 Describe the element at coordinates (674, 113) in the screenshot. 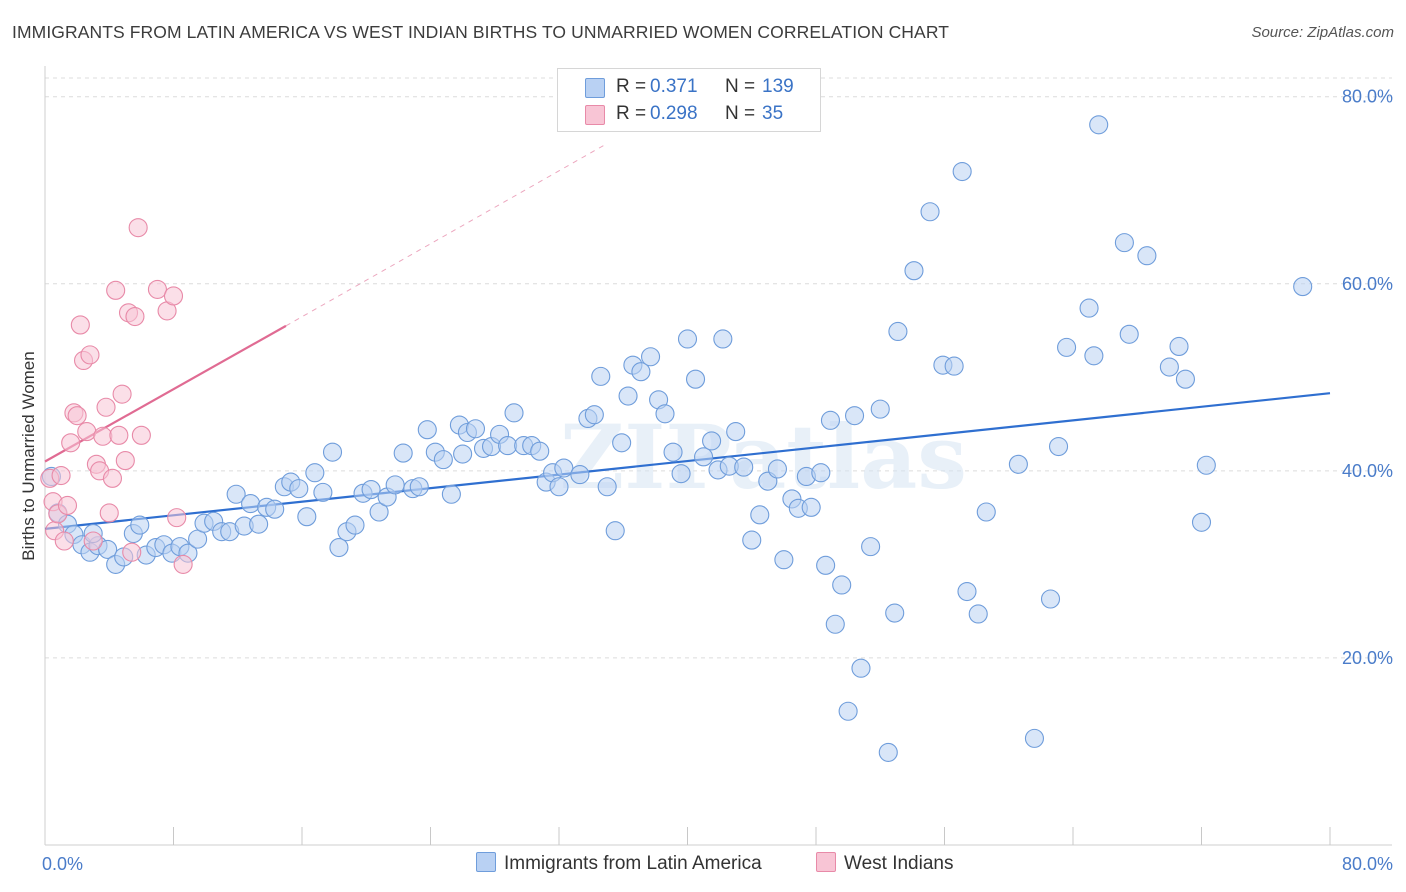

I see `legend-r-value: 0.298` at that location.